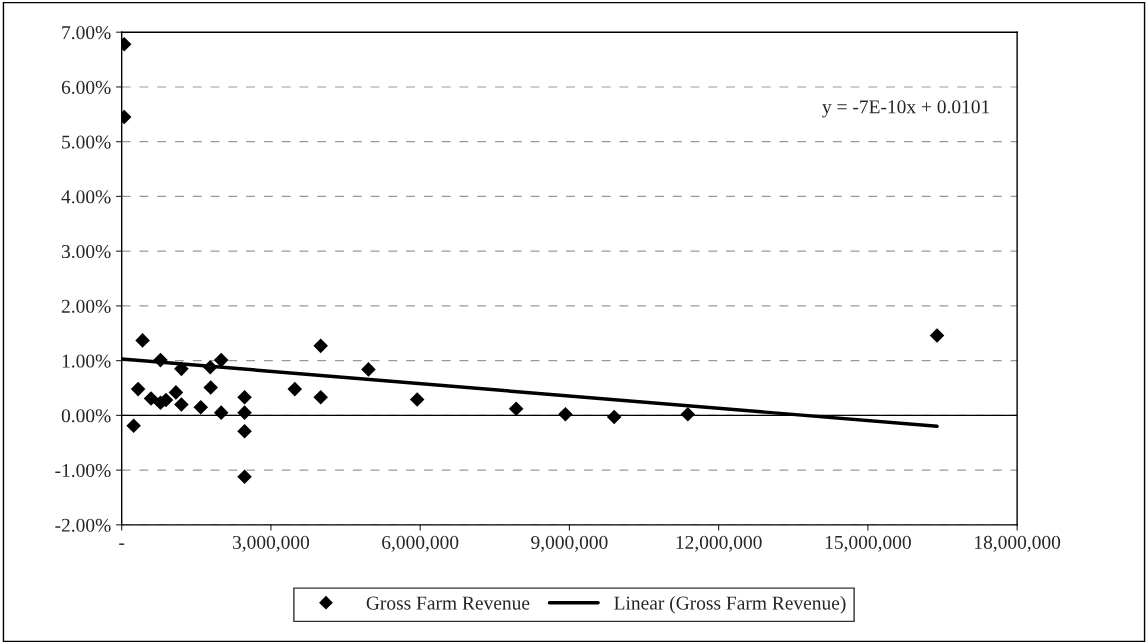 Image resolution: width=1148 pixels, height=644 pixels. Describe the element at coordinates (906, 109) in the screenshot. I see `annotation: y = -7E-10x + 0.0101` at that location.